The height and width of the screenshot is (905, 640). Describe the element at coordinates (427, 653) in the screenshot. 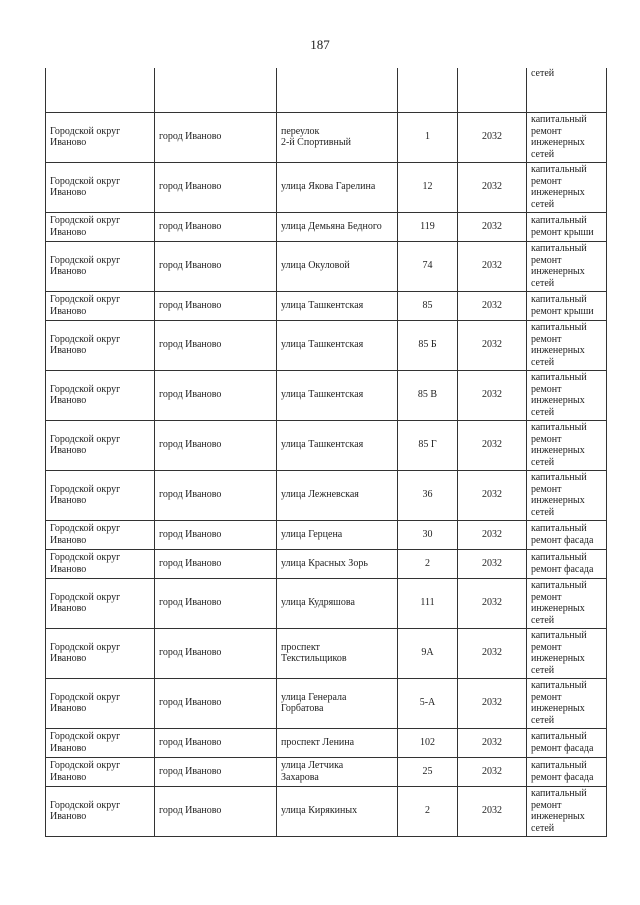

I see `cell-house: 9А` at that location.